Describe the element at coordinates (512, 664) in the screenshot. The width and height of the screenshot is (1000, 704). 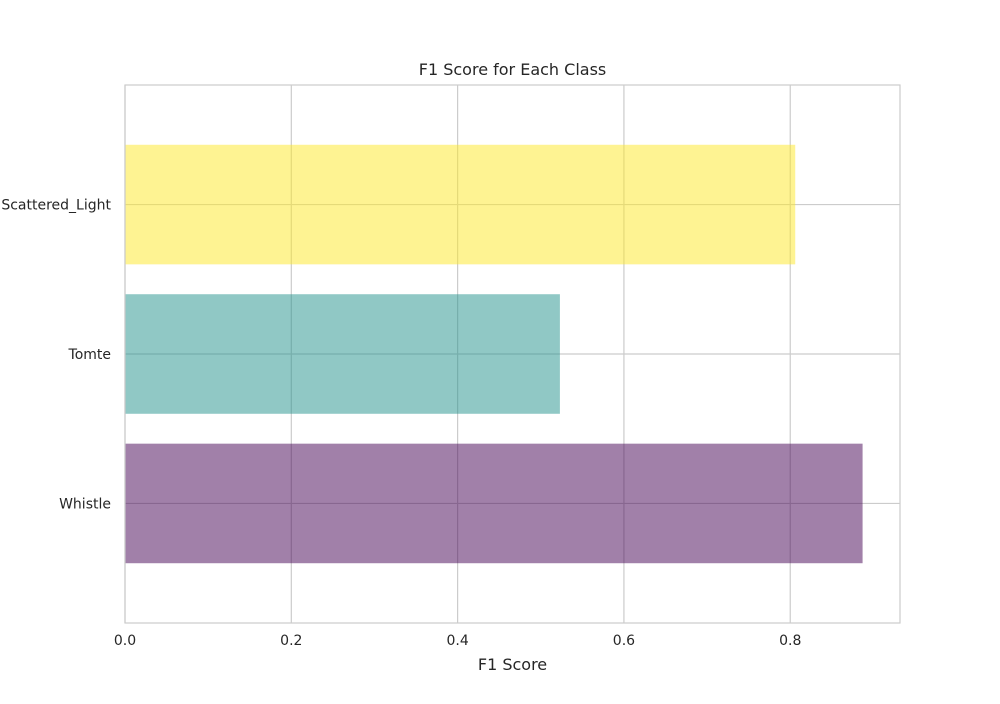
I see `x-axis-label: F1 Score` at that location.